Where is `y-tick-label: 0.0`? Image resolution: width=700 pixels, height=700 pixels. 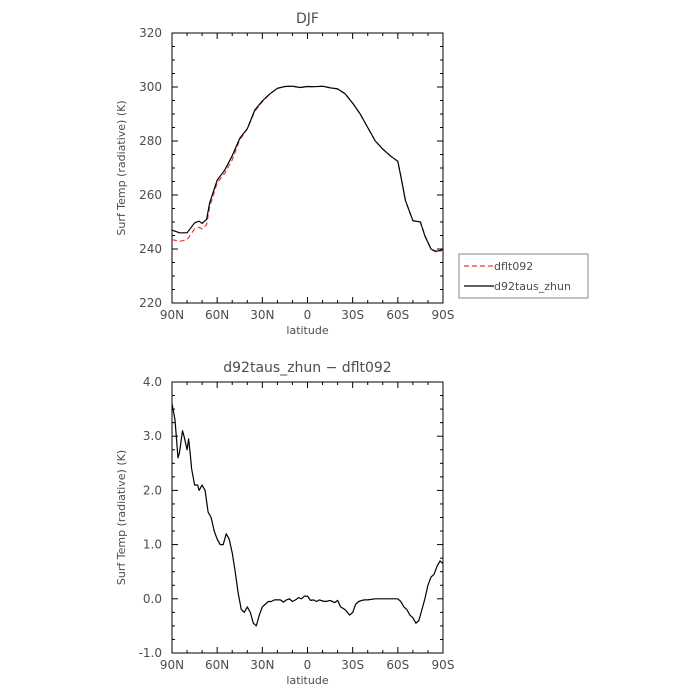 y-tick-label: 0.0 is located at coordinates (152, 599).